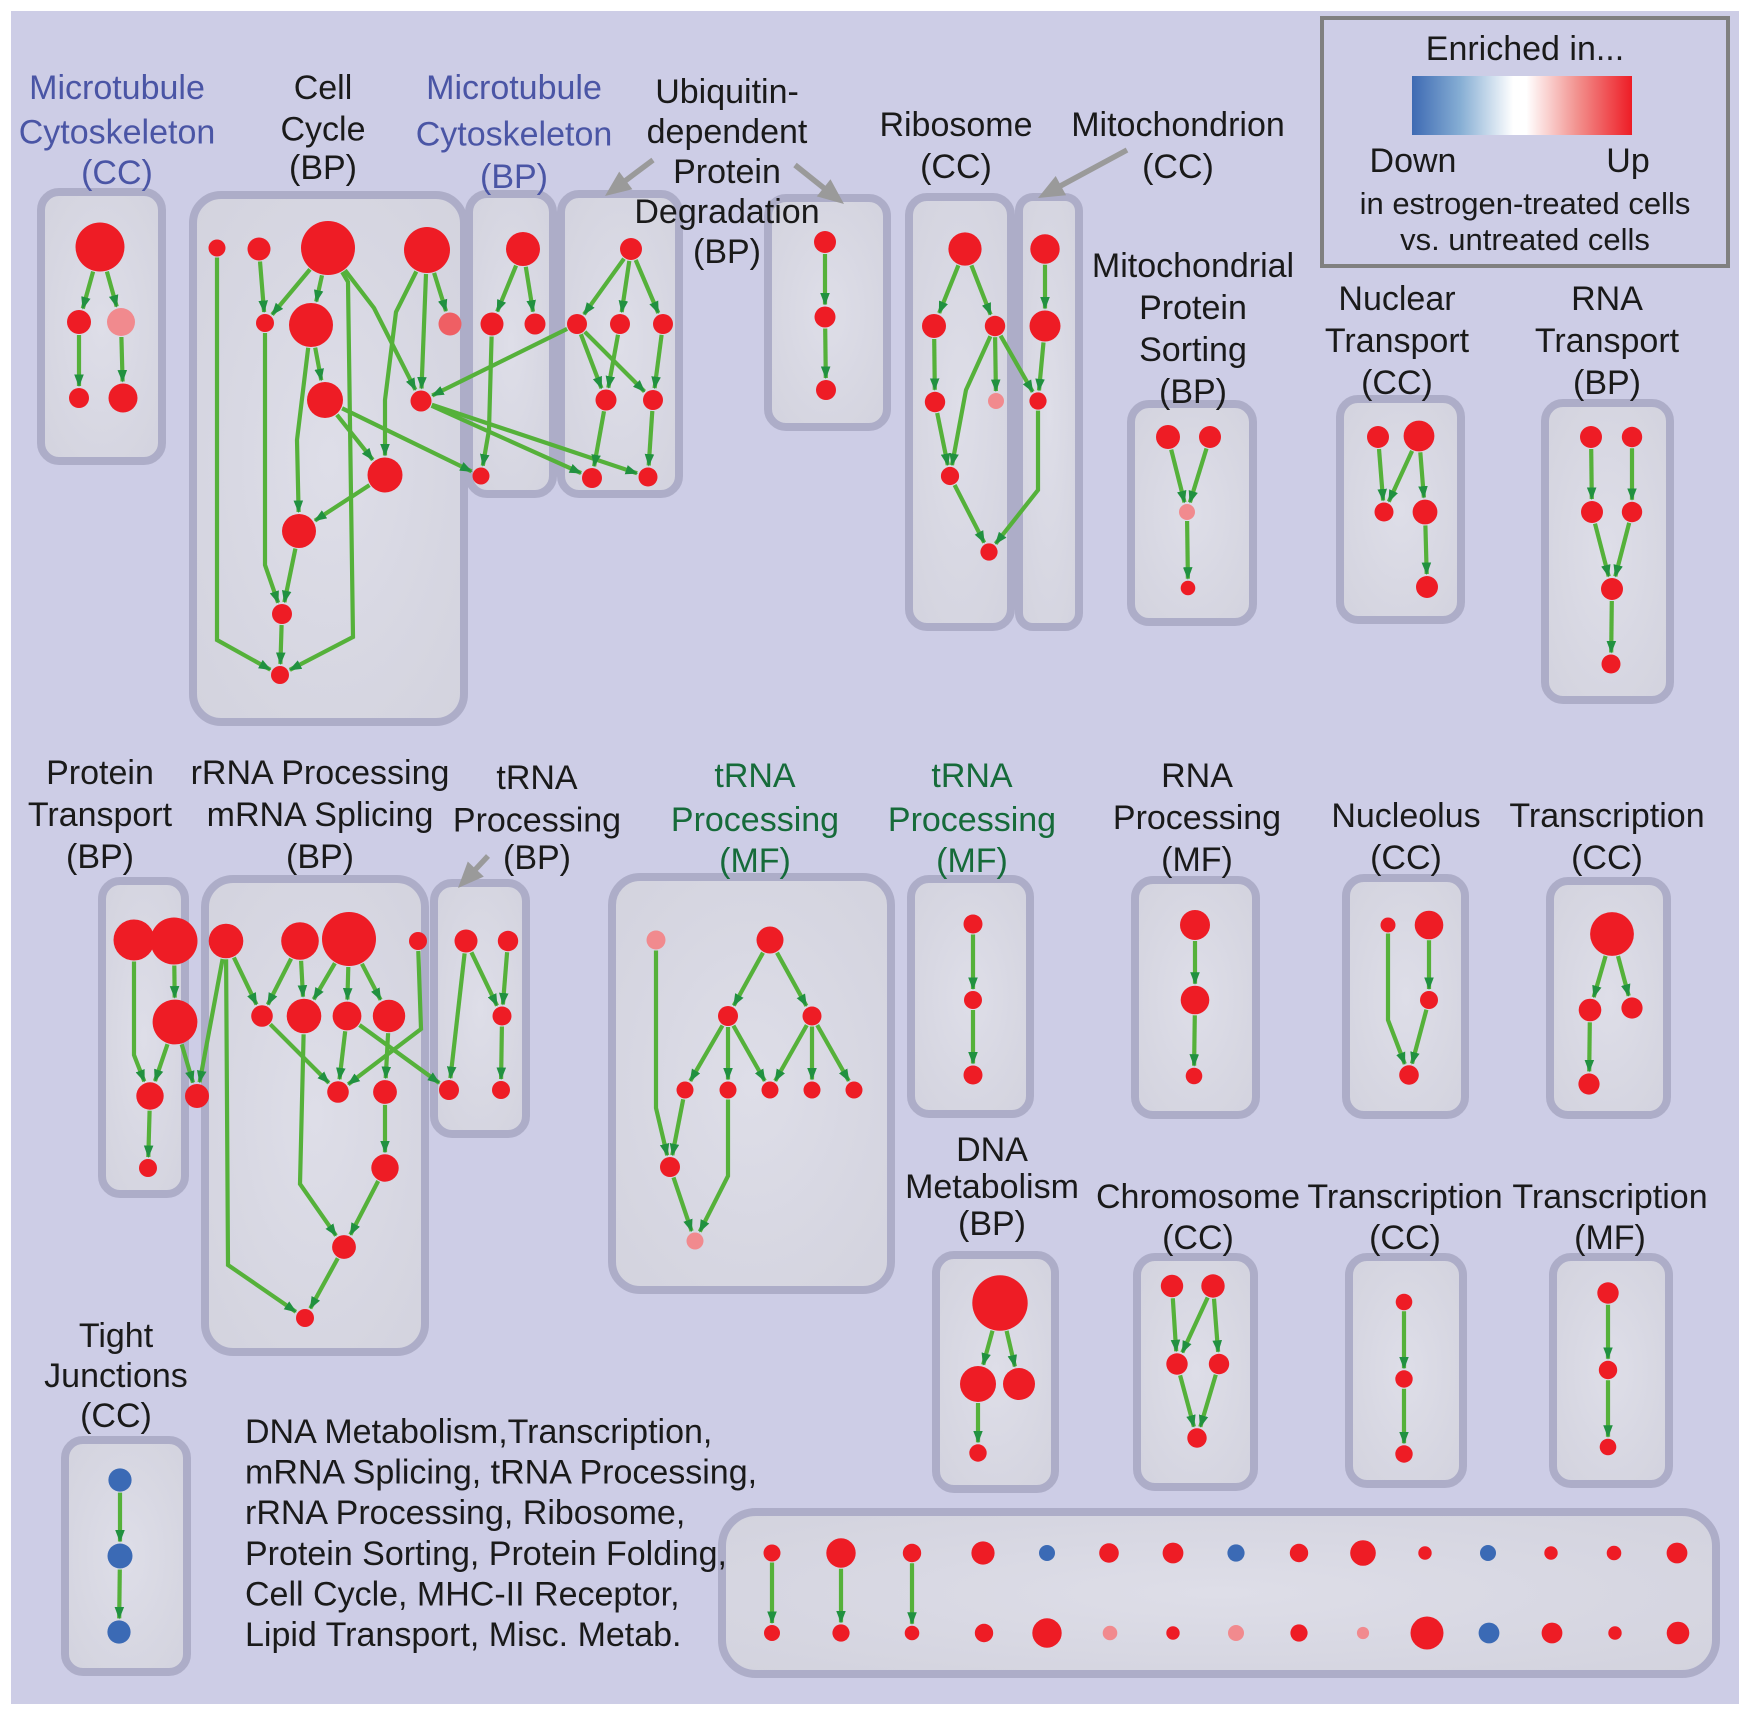 The height and width of the screenshot is (1715, 1750). What do you see at coordinates (955, 146) in the screenshot?
I see `svg-text:Ribosome(CC): Ribosome (CC)` at bounding box center [955, 146].